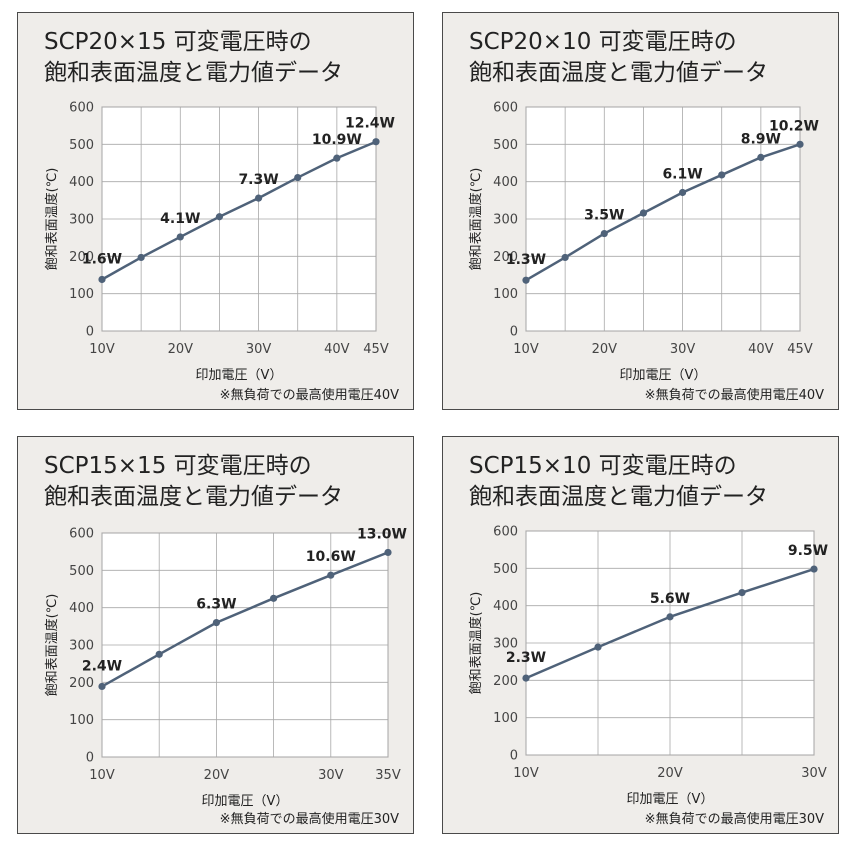 This screenshot has height=854, width=857. I want to click on chart-title: SCP15×10 可変電圧時の 飽和表面温度と電力値データ, so click(618, 481).